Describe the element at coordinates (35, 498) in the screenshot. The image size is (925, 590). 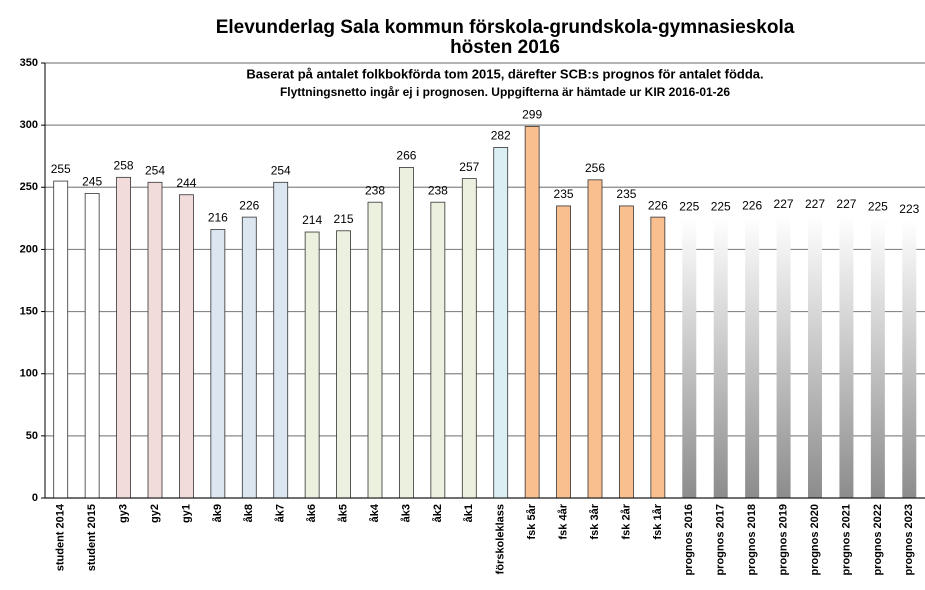
I see `y-tick-label: 0` at that location.